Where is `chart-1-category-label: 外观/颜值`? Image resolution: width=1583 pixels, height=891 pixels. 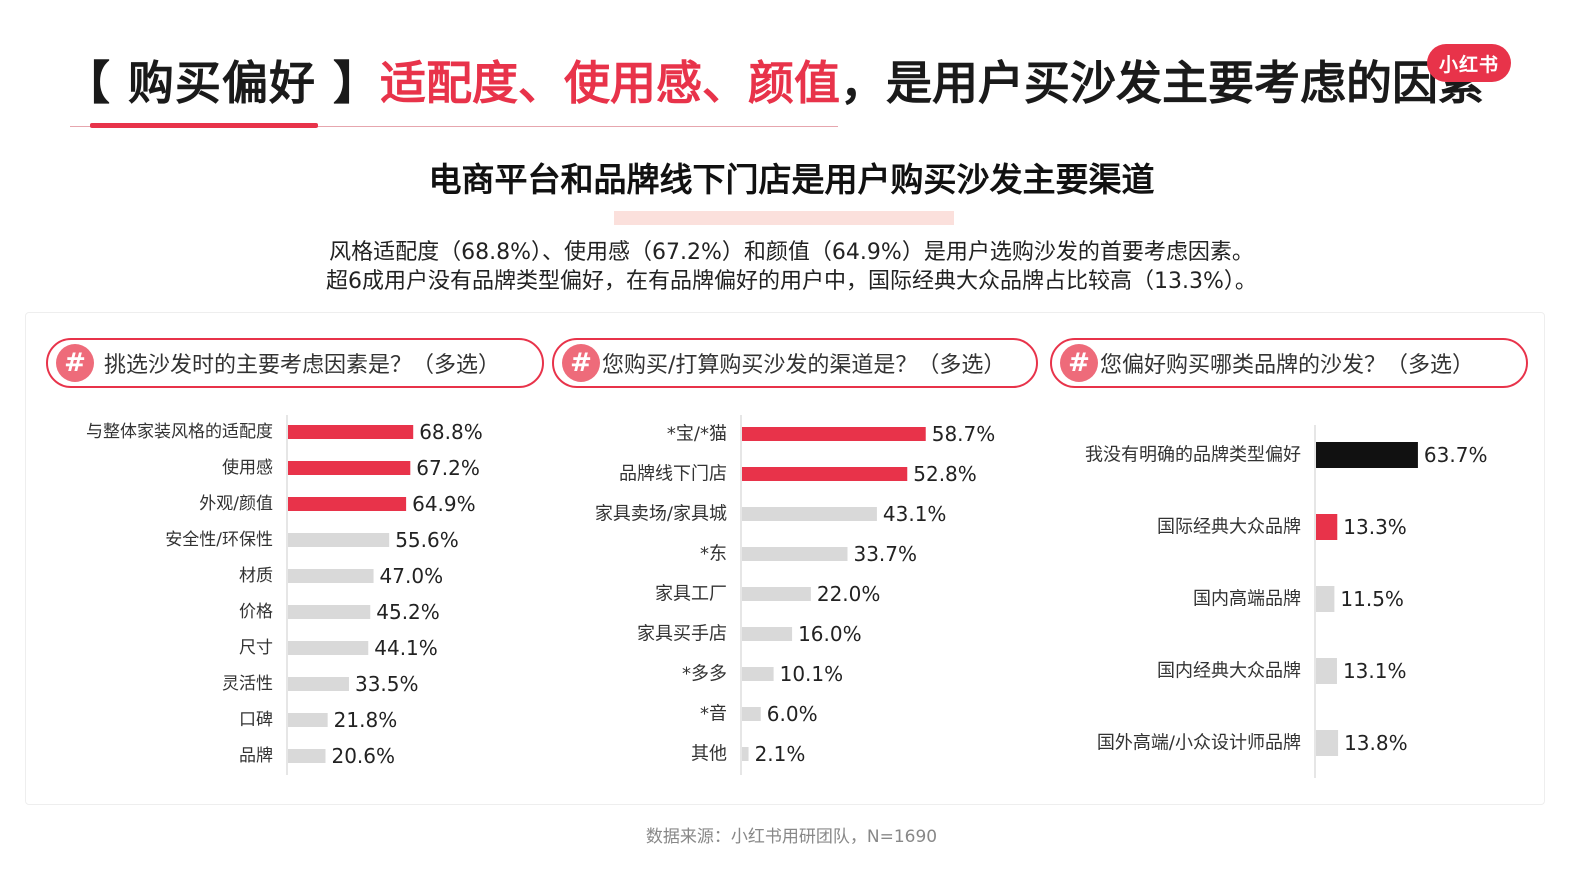
chart-1-category-label: 外观/颜值 is located at coordinates (236, 504).